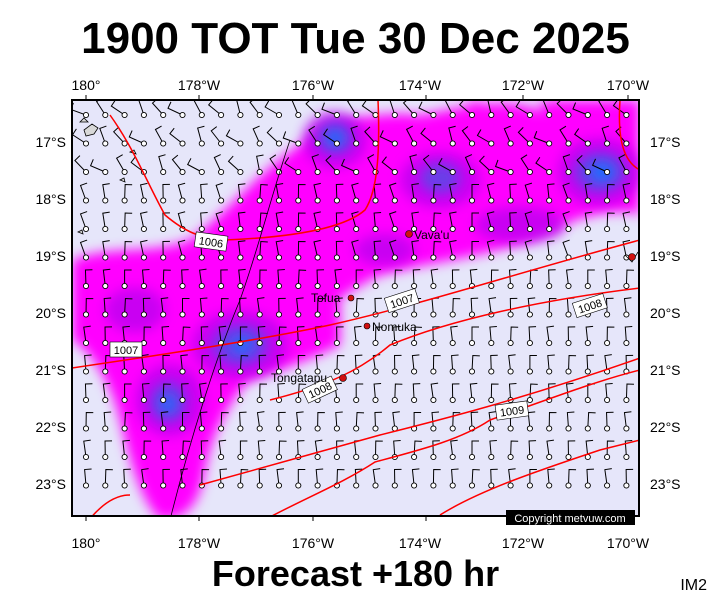  I want to click on copyright-box, so click(570, 517).